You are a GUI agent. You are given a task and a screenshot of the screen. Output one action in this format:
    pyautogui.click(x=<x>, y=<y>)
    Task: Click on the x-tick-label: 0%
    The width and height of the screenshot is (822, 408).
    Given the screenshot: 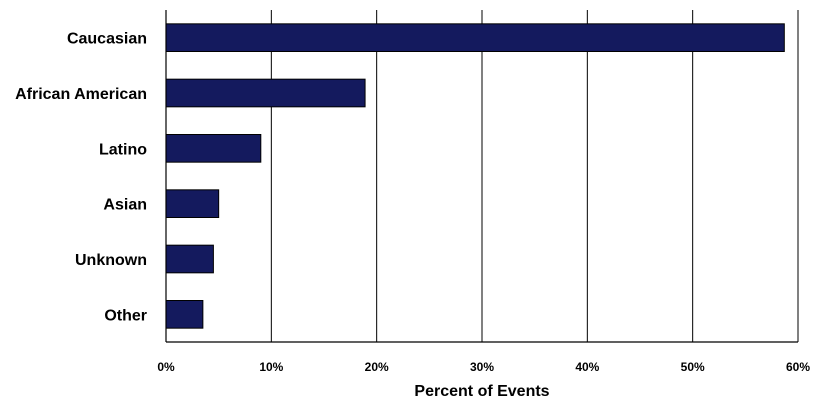 What is the action you would take?
    pyautogui.click(x=166, y=367)
    